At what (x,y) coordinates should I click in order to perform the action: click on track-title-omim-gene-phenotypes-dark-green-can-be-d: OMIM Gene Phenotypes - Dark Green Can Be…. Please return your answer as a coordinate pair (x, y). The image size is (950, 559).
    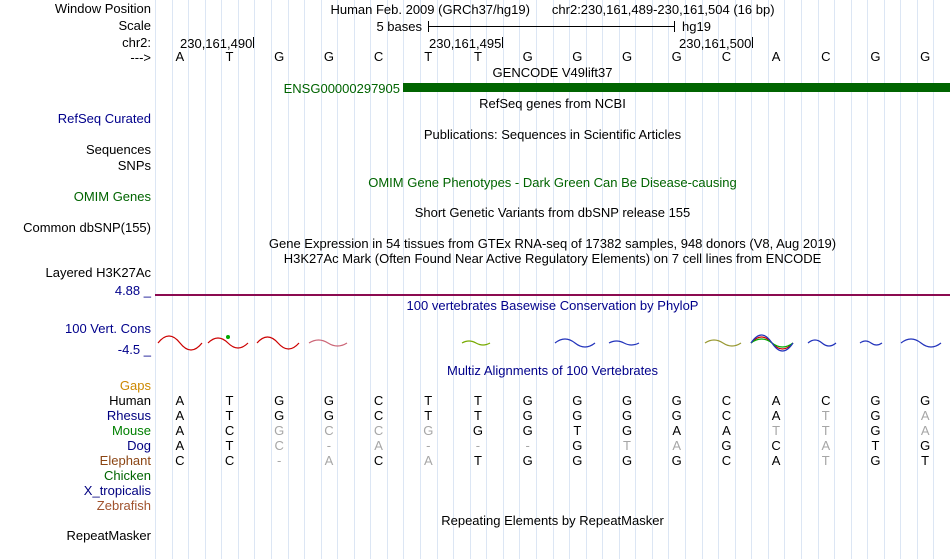
    Looking at the image, I should click on (552, 182).